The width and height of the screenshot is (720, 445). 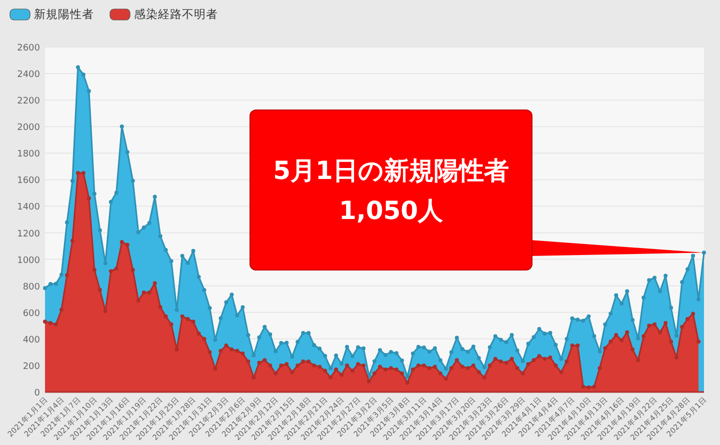 I want to click on y-tick-label: 2000, so click(x=28, y=128).